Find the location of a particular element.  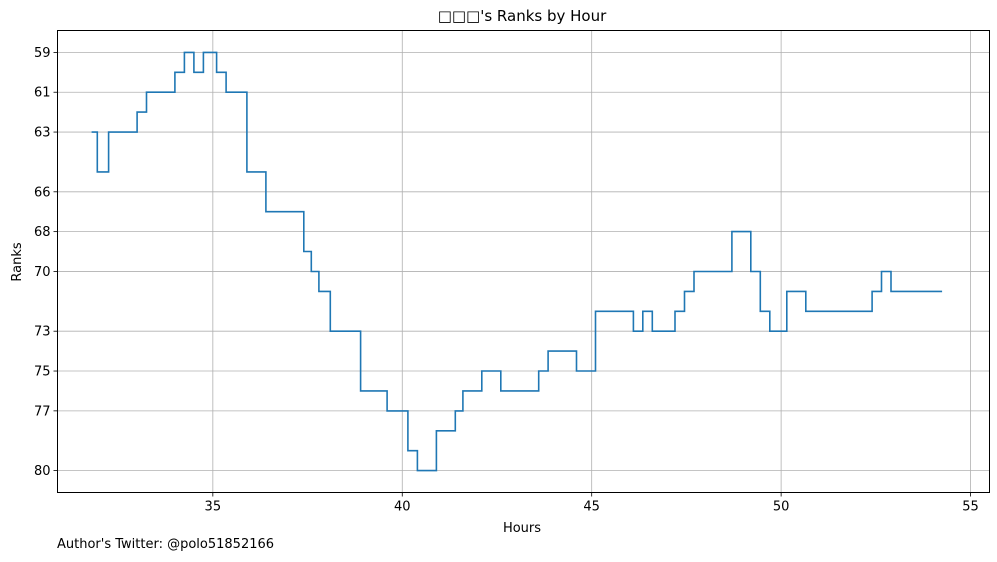

y-axis-label: Ranks is located at coordinates (17, 261).